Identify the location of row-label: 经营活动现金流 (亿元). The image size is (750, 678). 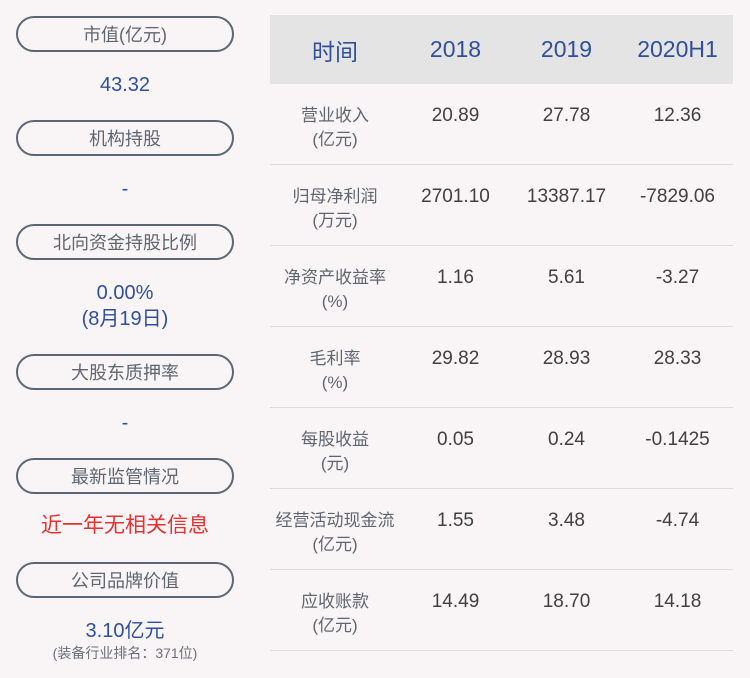
(335, 539).